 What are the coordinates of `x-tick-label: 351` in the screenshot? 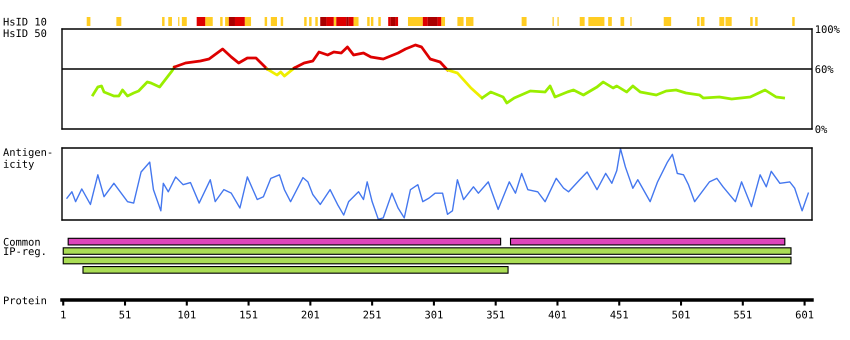 It's located at (495, 314).